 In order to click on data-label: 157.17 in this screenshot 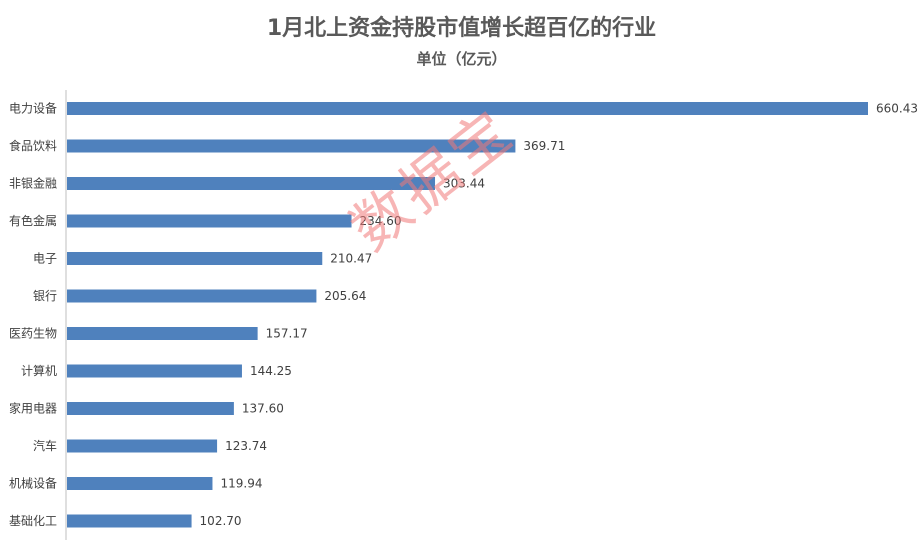, I will do `click(287, 334)`.